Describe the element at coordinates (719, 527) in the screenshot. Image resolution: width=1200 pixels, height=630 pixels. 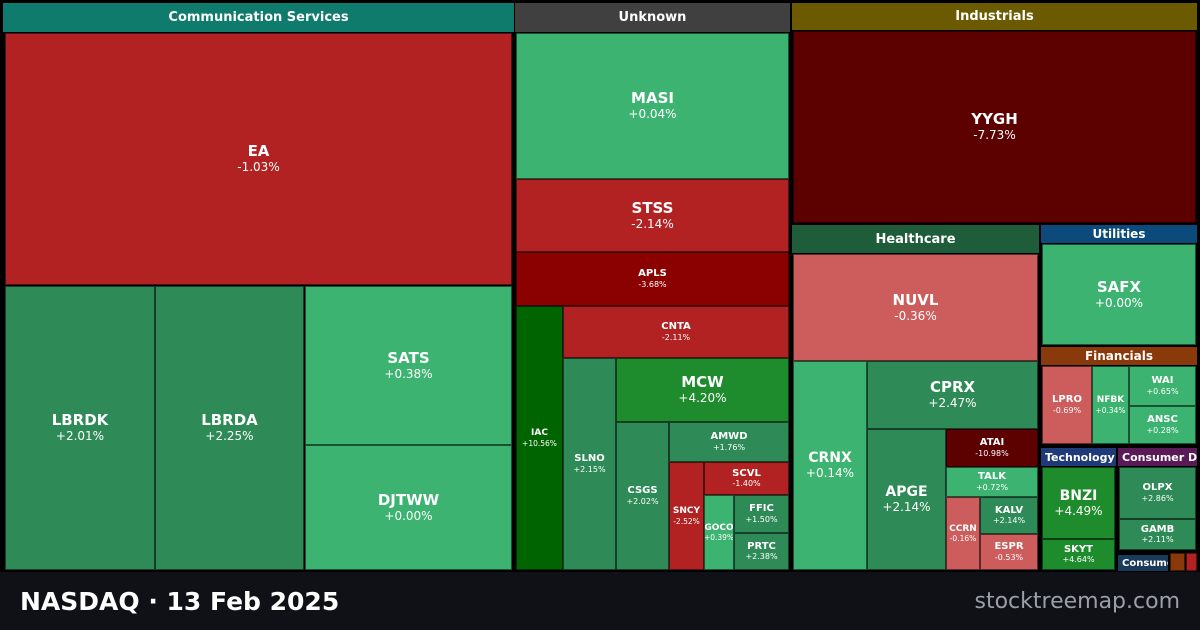
I see `stock-symbol: GOCO` at that location.